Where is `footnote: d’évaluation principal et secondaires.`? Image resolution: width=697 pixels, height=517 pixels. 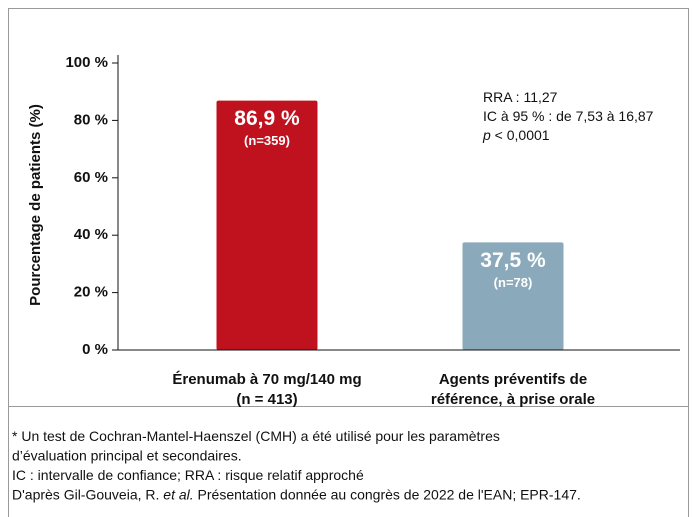
footnote: d’évaluation principal et secondaires. is located at coordinates (127, 455).